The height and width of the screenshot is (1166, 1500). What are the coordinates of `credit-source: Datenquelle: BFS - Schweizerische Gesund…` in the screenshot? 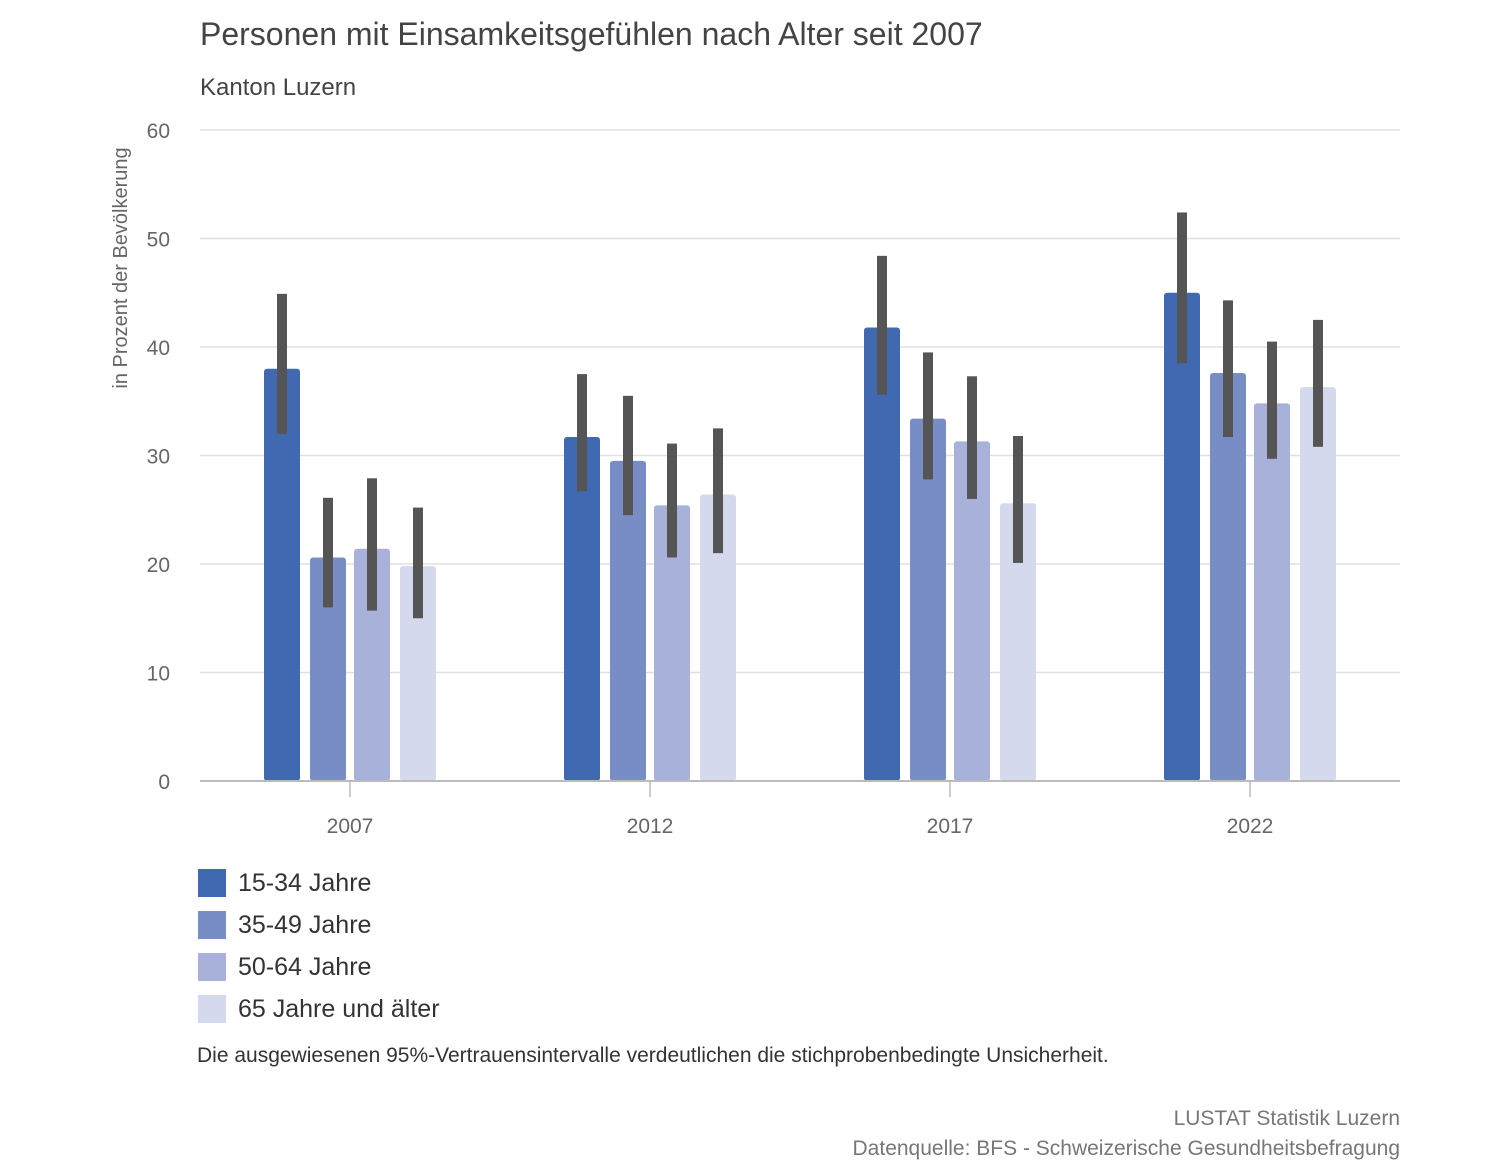 It's located at (1126, 1148).